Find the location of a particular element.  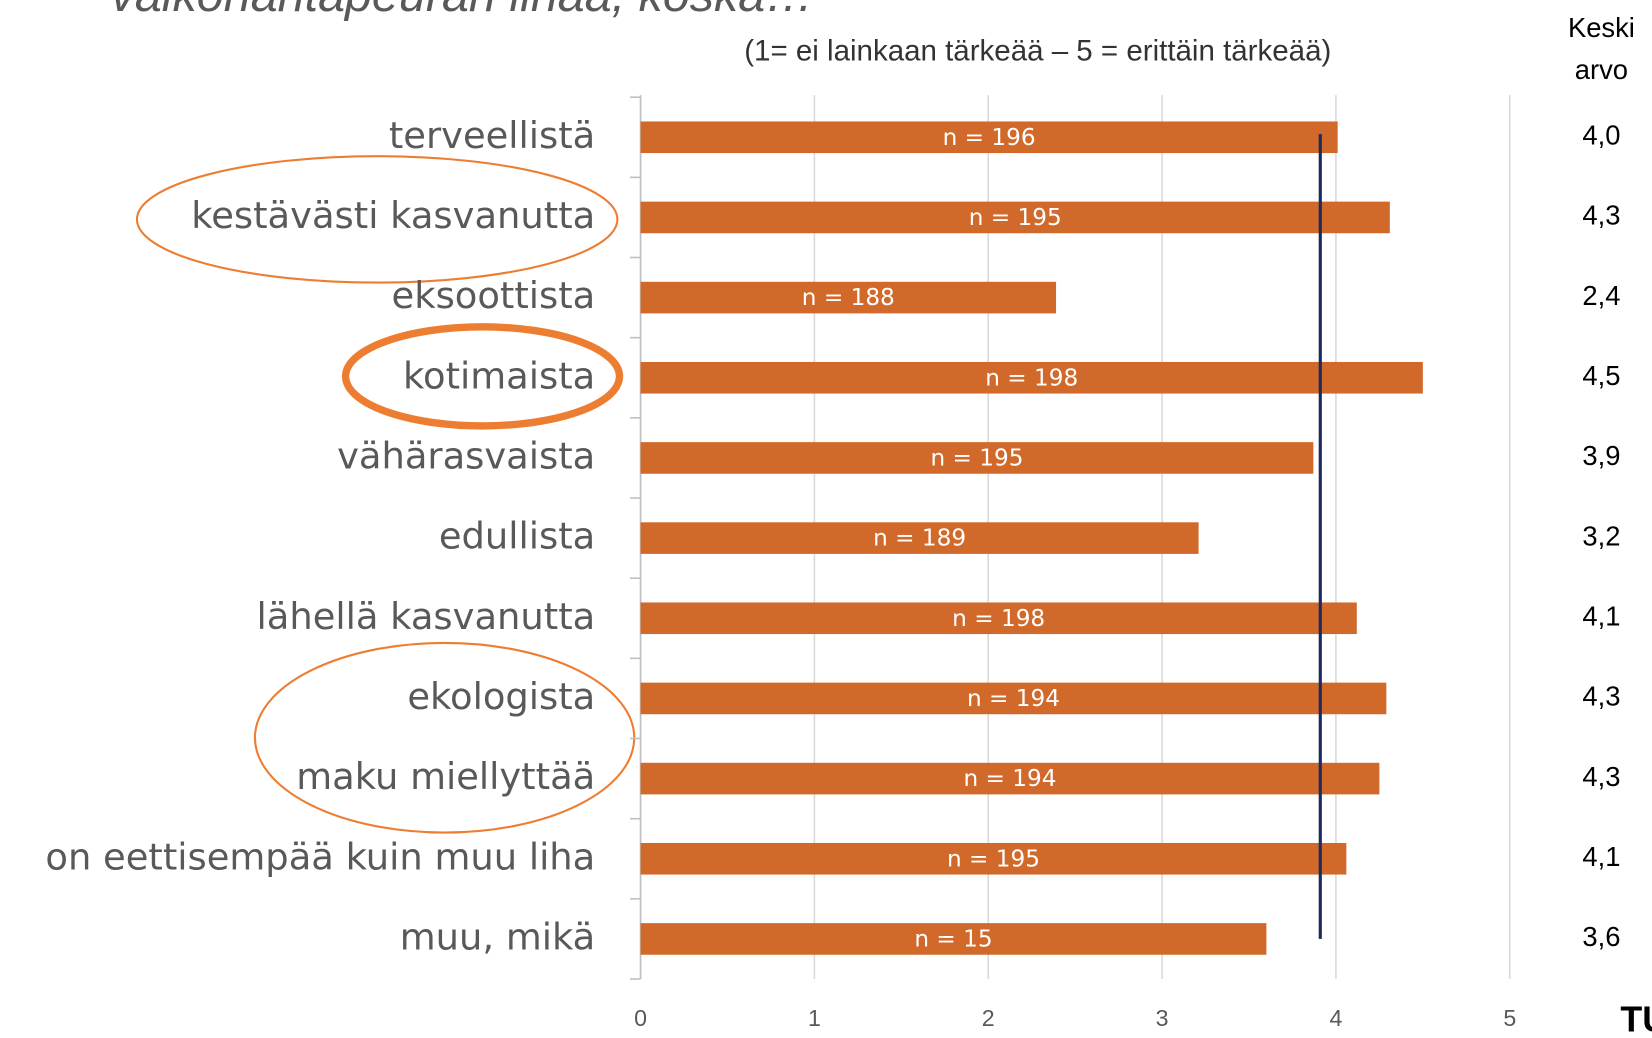

logo: TU is located at coordinates (1636, 1016).